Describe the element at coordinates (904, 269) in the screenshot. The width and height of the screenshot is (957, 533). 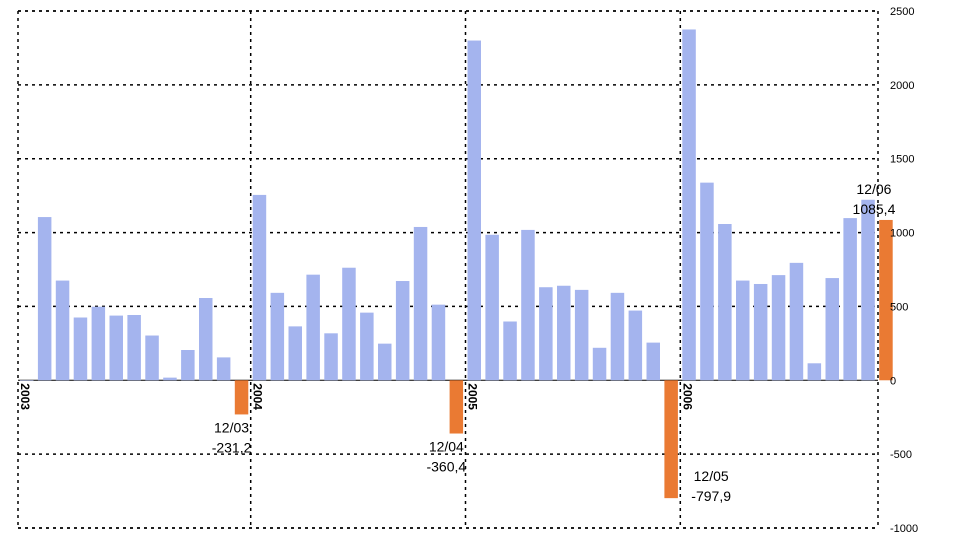
I see `y-axis: 2500 2000 1500 1000 500 0 -500 -1000` at that location.